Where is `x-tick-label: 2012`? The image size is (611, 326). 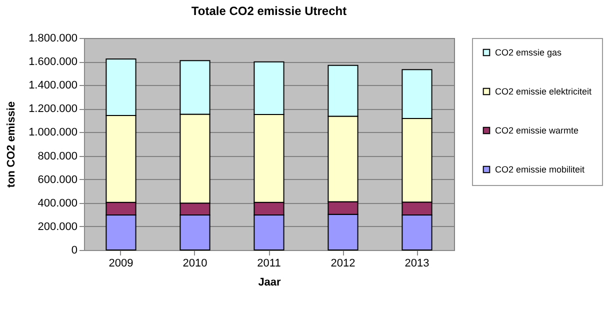
x-tick-label: 2012 is located at coordinates (343, 264).